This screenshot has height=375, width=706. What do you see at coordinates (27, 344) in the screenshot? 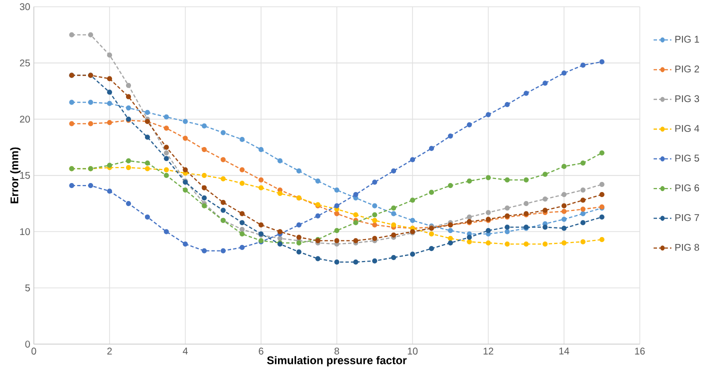
I see `y-tick-label: 0` at bounding box center [27, 344].